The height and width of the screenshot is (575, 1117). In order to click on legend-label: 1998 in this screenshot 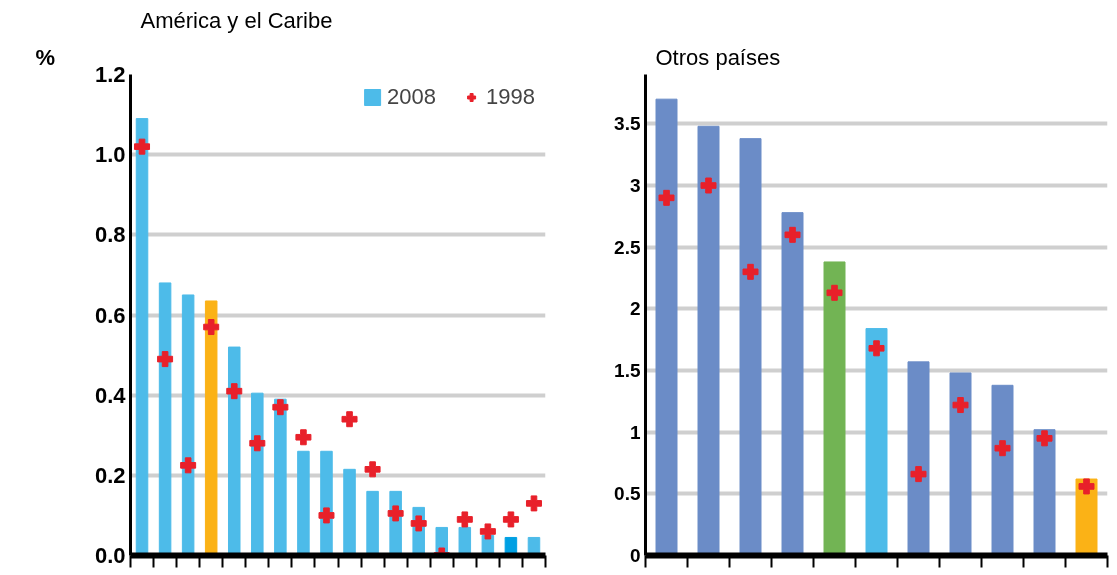, I will do `click(510, 97)`.